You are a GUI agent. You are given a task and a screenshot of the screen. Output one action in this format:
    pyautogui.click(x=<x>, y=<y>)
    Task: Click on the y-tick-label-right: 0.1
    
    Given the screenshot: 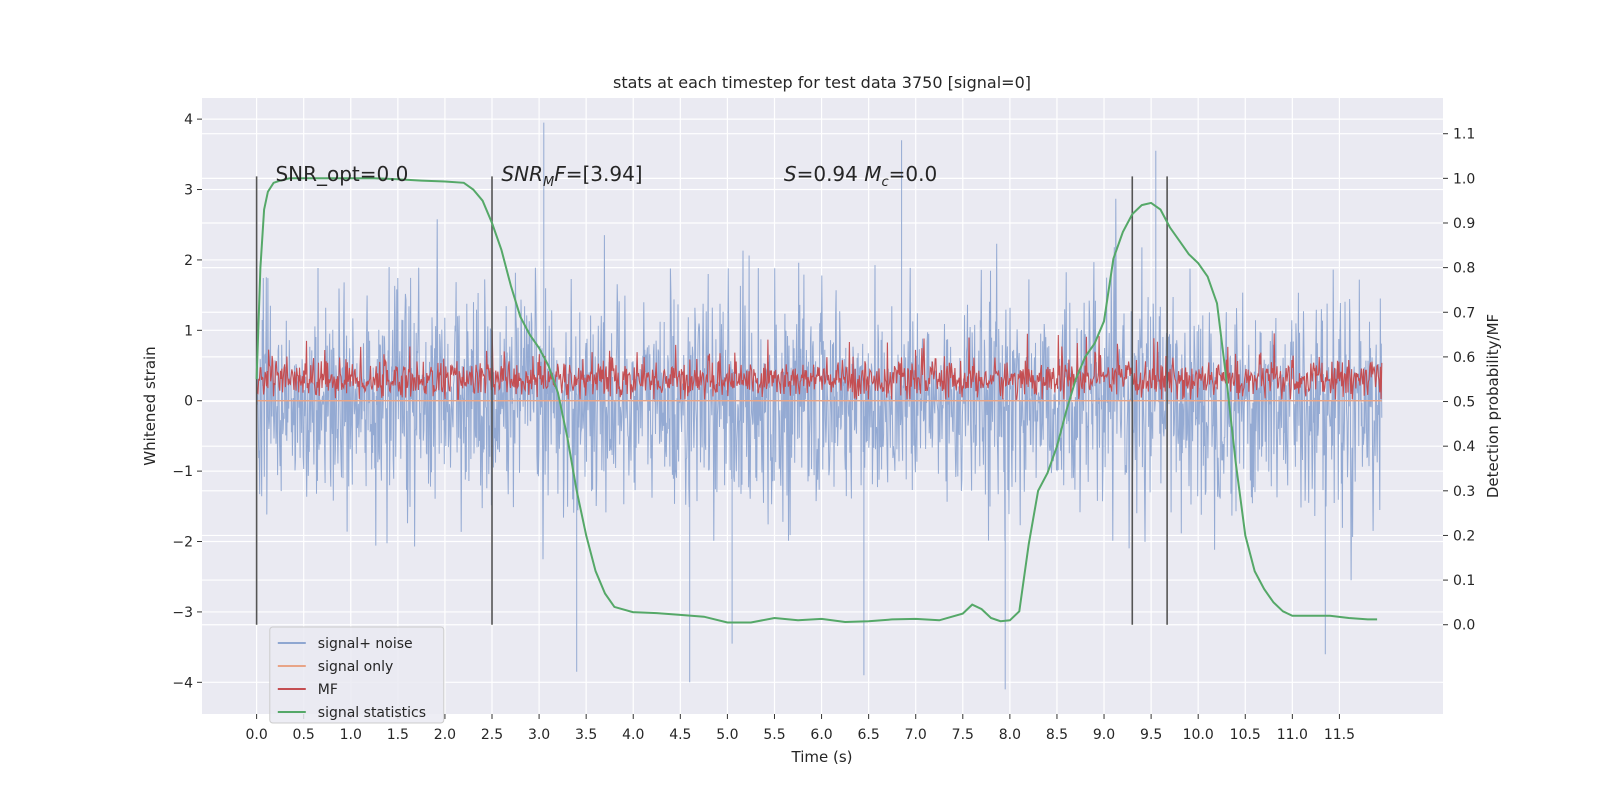 What is the action you would take?
    pyautogui.click(x=1464, y=581)
    